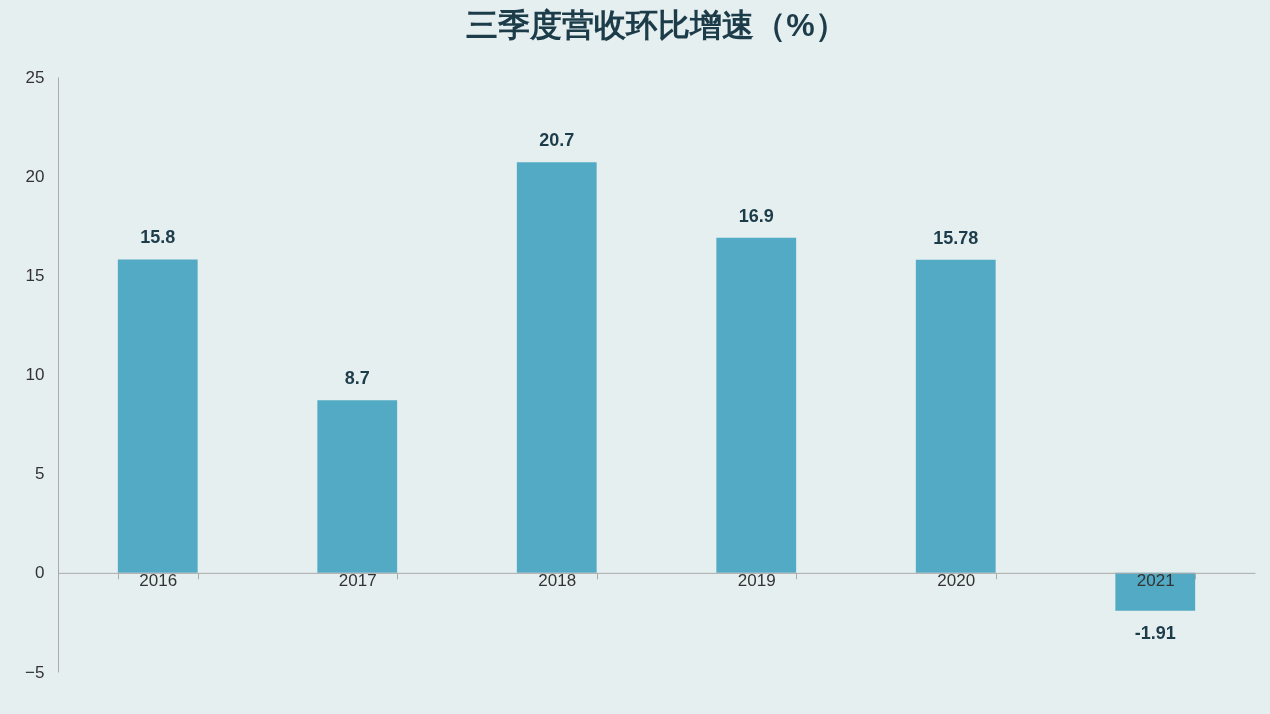 The width and height of the screenshot is (1270, 714). Describe the element at coordinates (158, 581) in the screenshot. I see `x-tick-label: 2016` at that location.